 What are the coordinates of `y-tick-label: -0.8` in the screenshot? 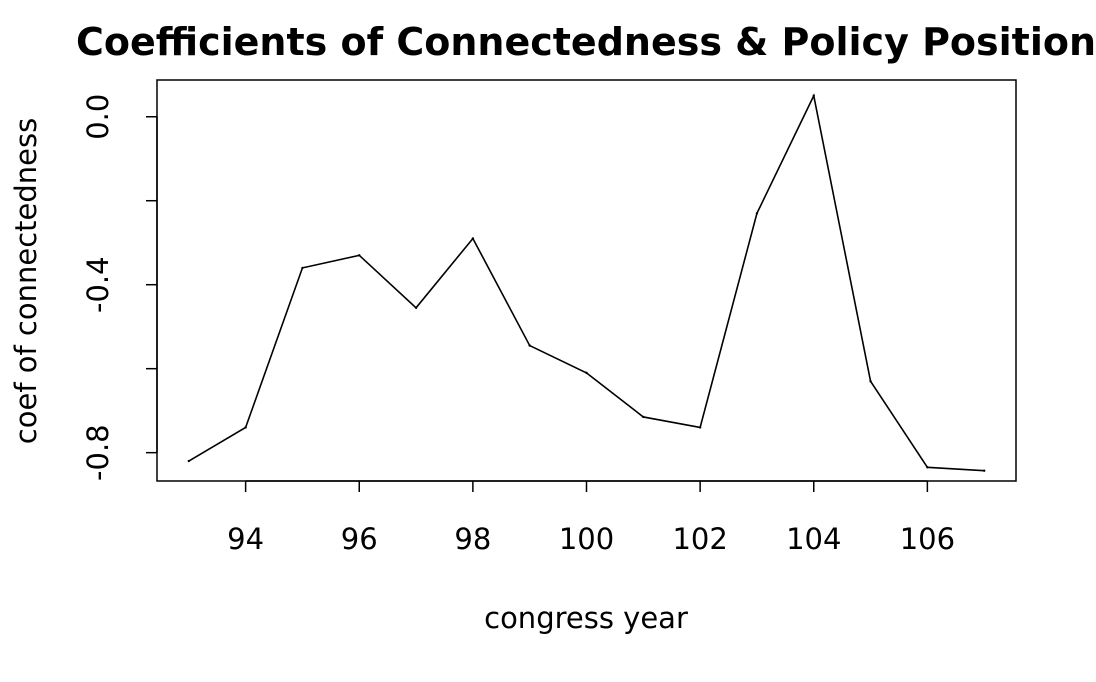 It's located at (98, 452).